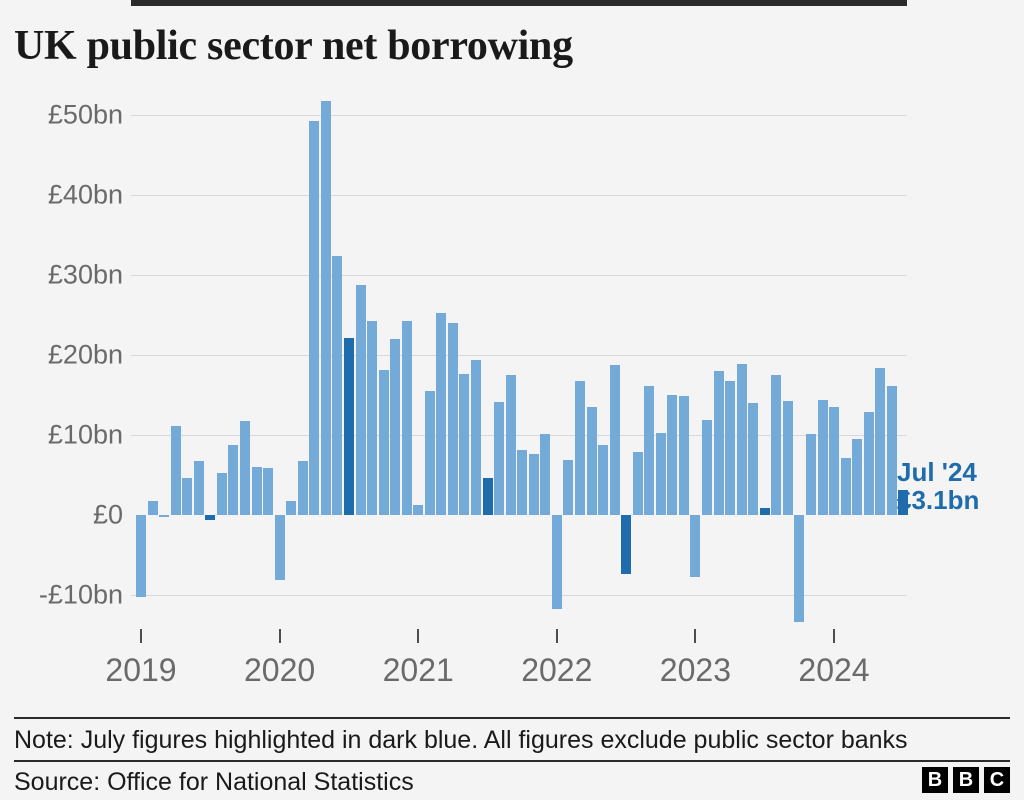  What do you see at coordinates (512, 761) in the screenshot?
I see `source-divider` at bounding box center [512, 761].